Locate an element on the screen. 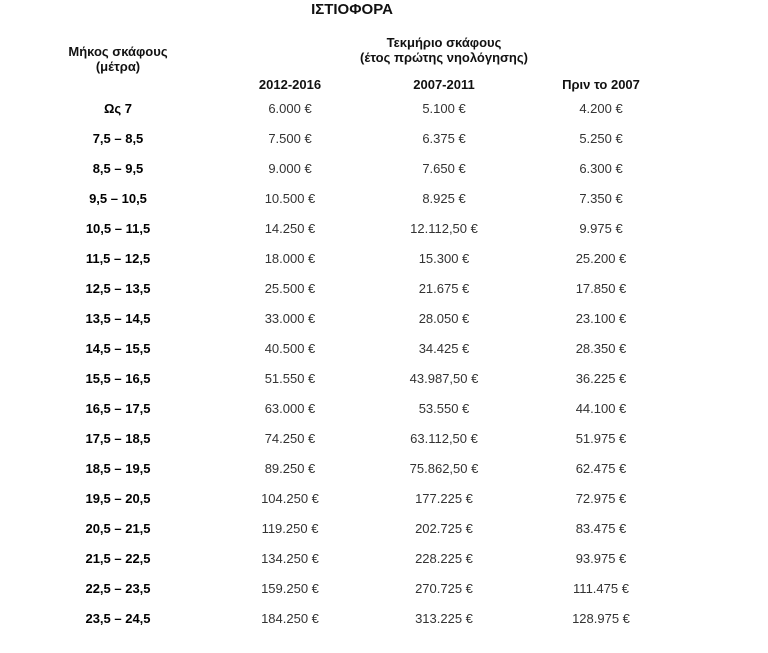  value-cell: 313.225 € is located at coordinates (444, 618).